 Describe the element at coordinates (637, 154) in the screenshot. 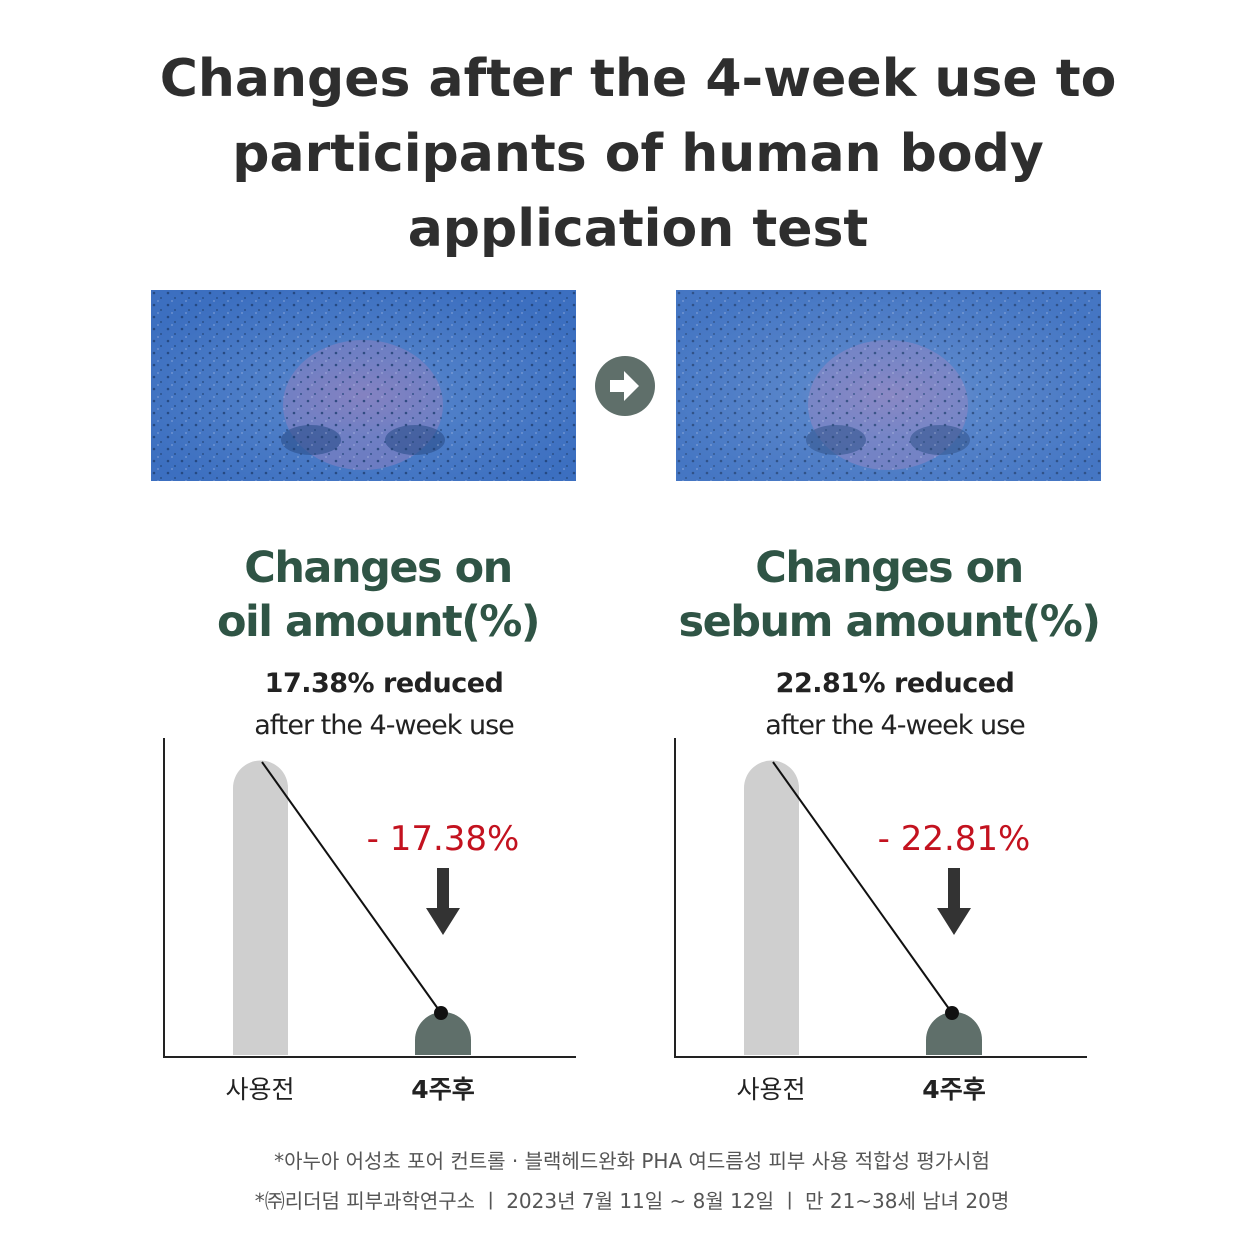

I see `title-line: participants of human body` at that location.